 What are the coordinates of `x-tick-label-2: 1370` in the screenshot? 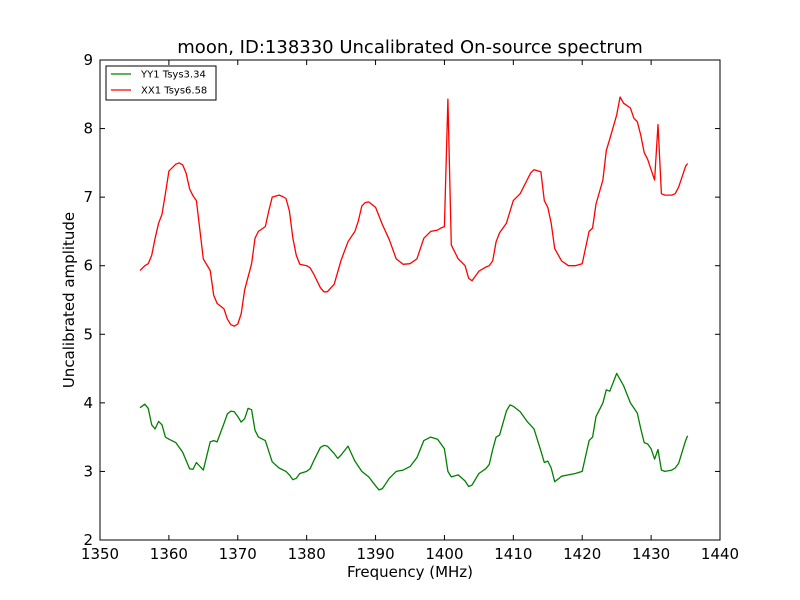 It's located at (238, 554).